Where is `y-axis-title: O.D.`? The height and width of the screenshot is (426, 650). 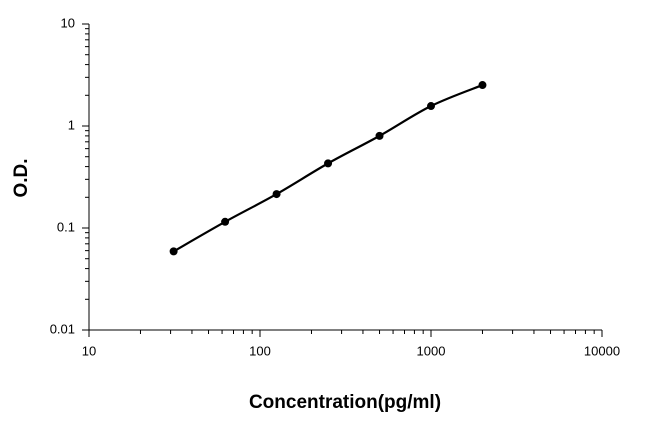 y-axis-title: O.D. is located at coordinates (21, 177).